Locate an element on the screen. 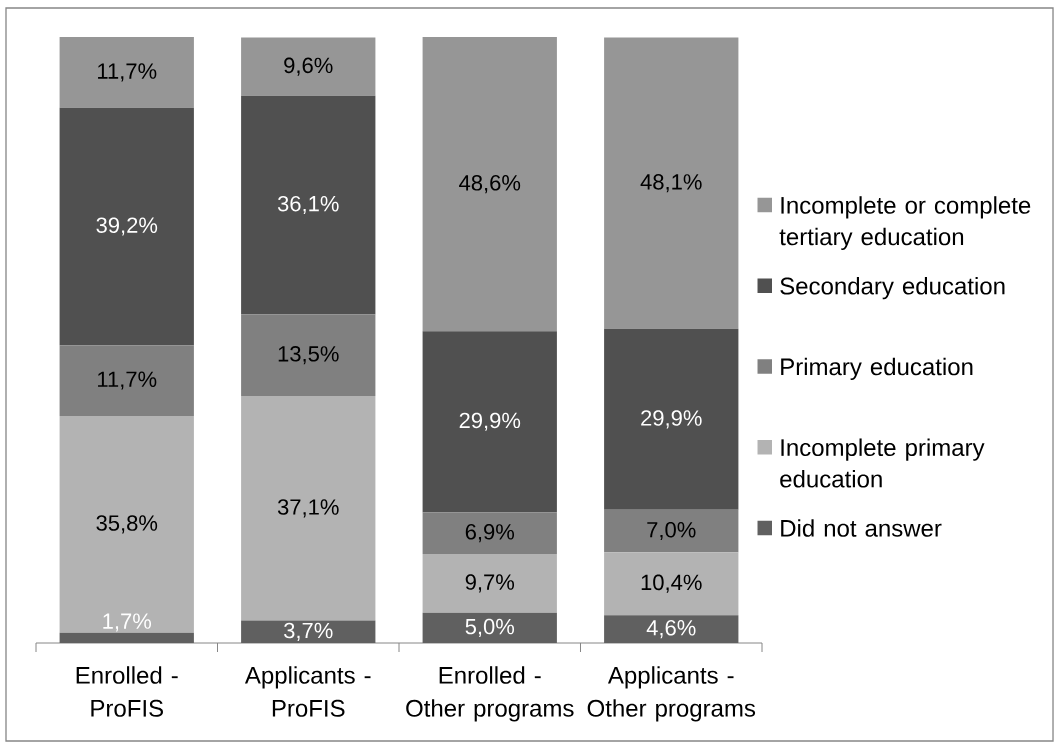  data-label: 48,1% is located at coordinates (671, 183).